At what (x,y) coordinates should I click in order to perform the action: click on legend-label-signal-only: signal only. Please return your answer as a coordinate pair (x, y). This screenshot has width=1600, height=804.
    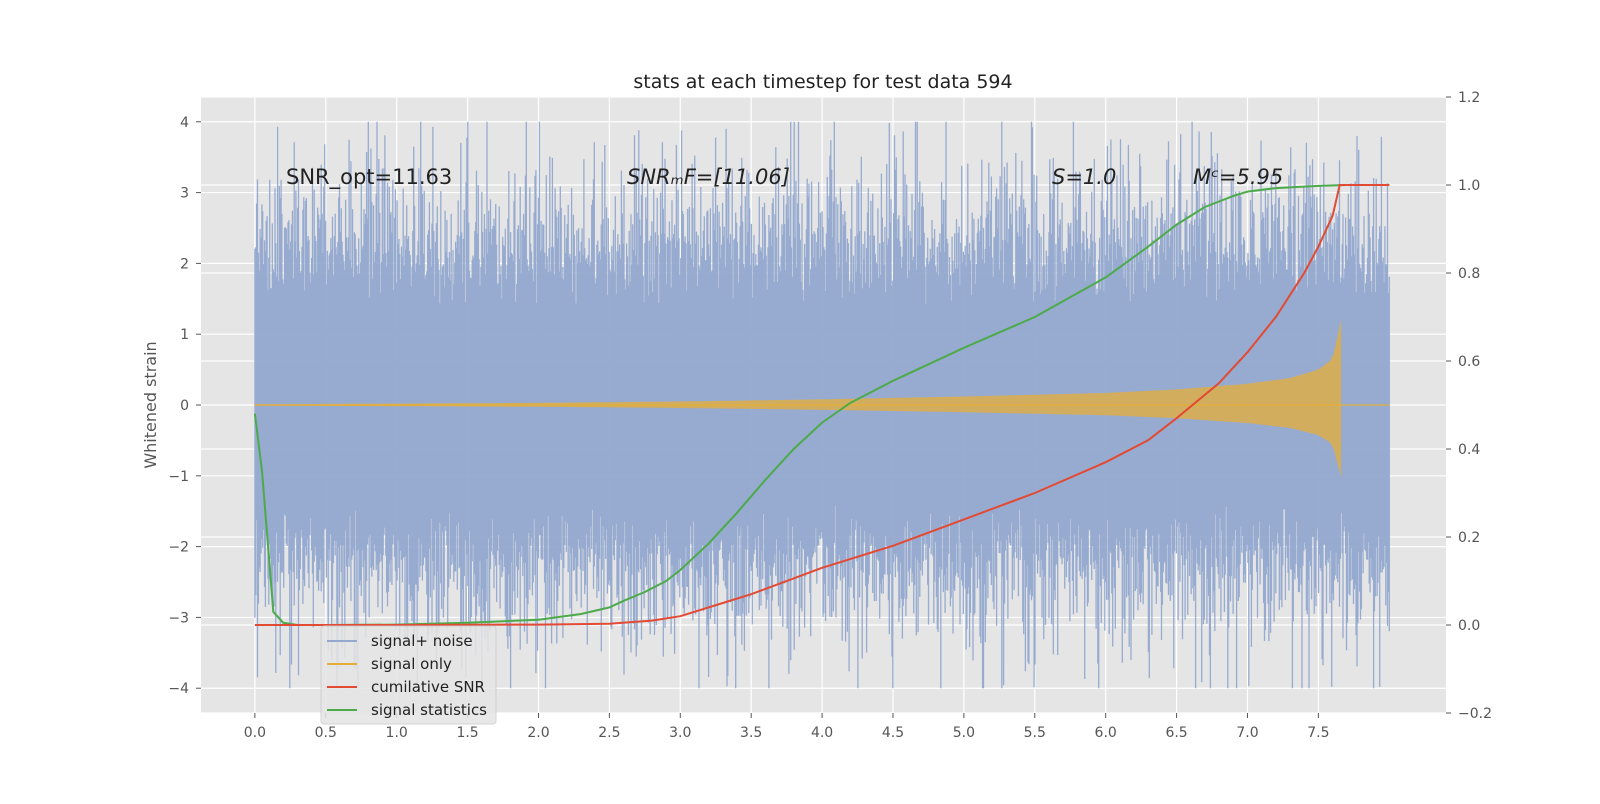
    Looking at the image, I should click on (411, 664).